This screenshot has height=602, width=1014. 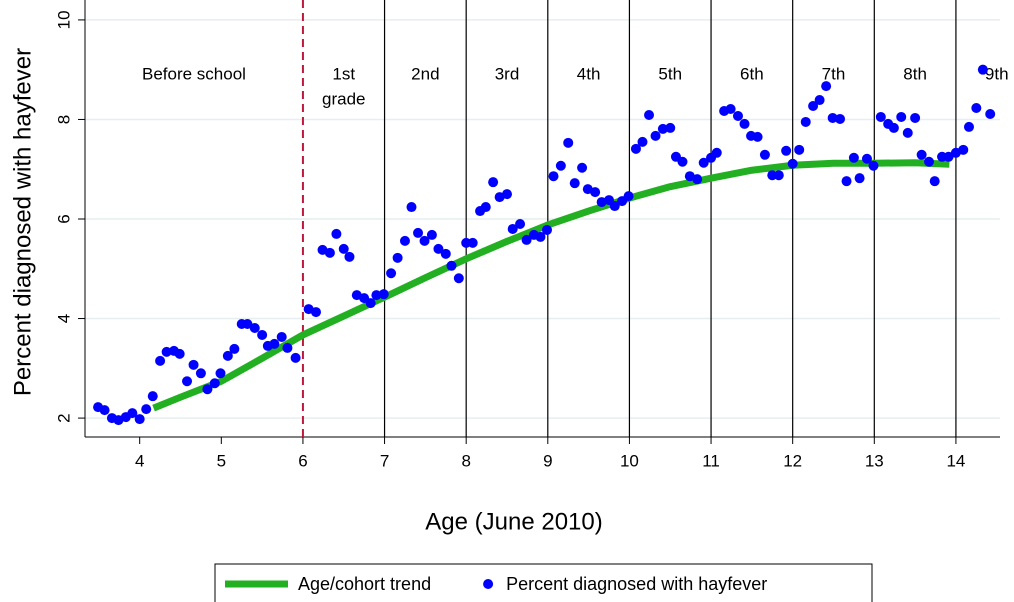 I want to click on x-tick-label: 12, so click(x=792, y=460).